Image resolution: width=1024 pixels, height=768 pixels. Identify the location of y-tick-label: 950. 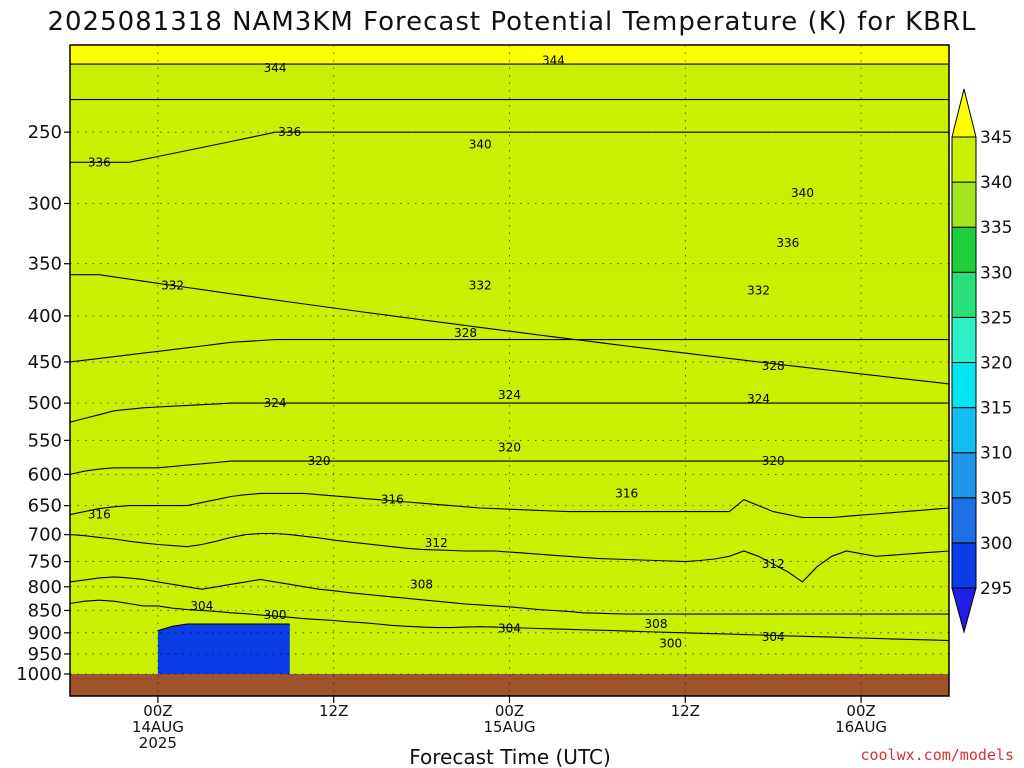
(45, 654).